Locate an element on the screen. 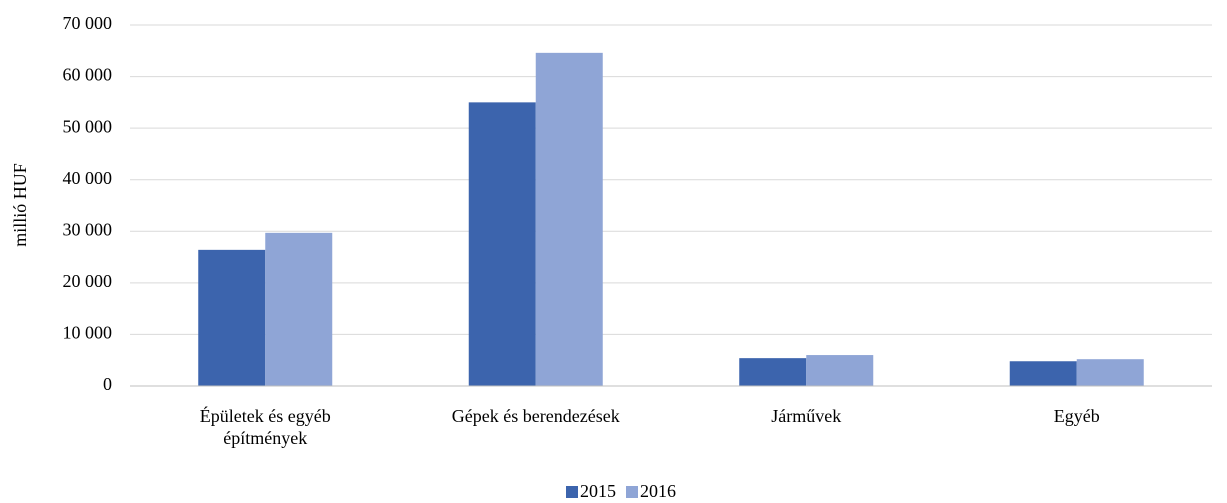 This screenshot has height=503, width=1227. x-tick-label: Járművek is located at coordinates (806, 416).